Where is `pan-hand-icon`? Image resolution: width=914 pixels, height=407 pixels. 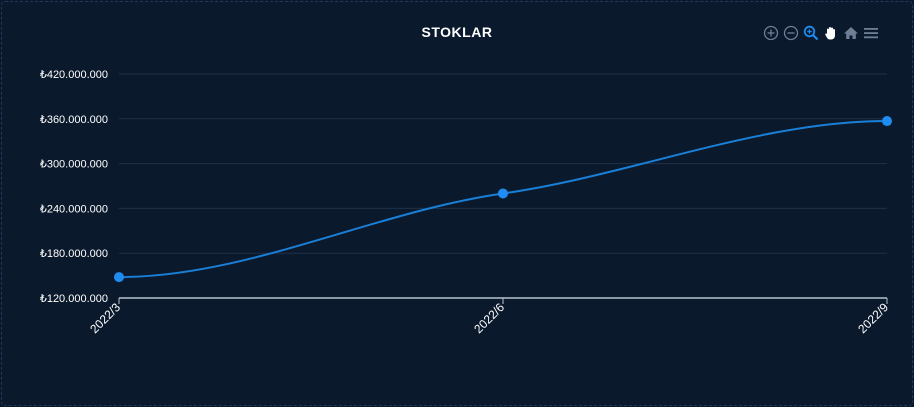 pan-hand-icon is located at coordinates (831, 33).